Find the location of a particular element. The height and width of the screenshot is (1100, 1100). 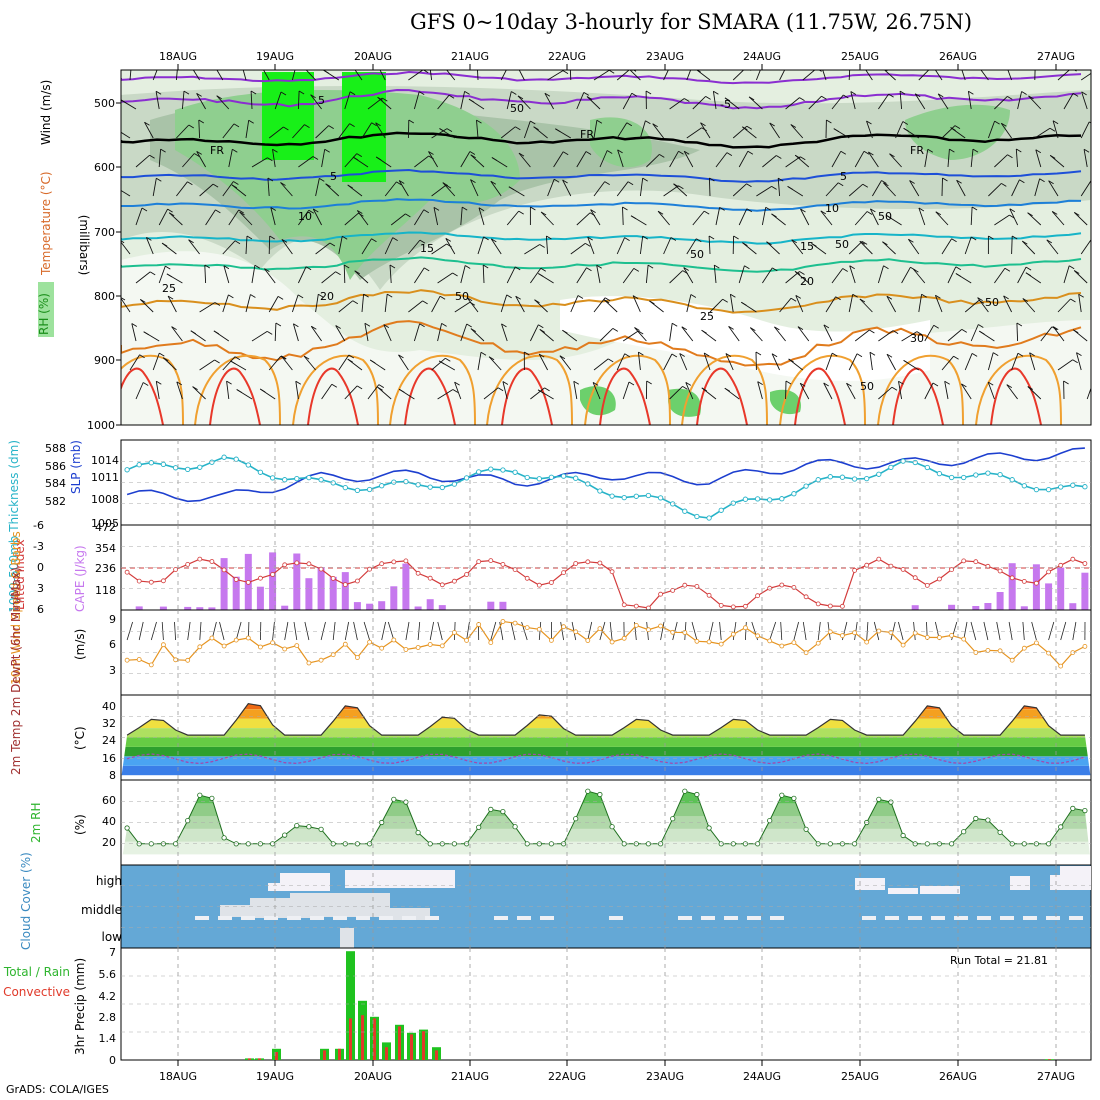

cloud-level-label: low is located at coordinates (112, 937).